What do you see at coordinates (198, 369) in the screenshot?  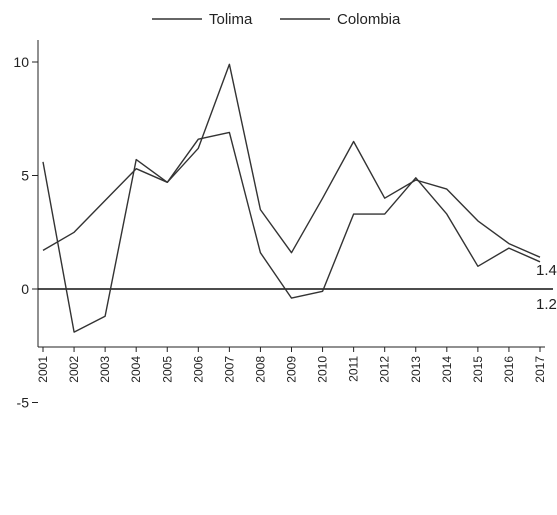 I see `x-tick-label: 2006` at bounding box center [198, 369].